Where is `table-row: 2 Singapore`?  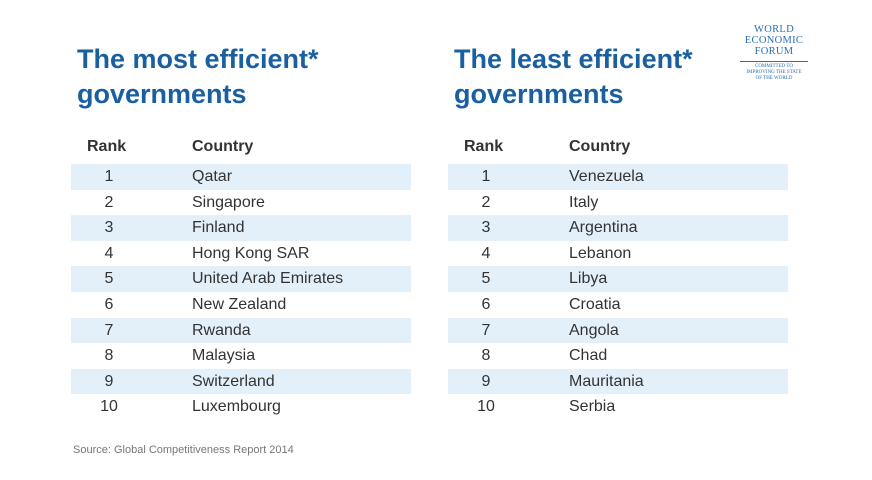
table-row: 2 Singapore is located at coordinates (241, 203).